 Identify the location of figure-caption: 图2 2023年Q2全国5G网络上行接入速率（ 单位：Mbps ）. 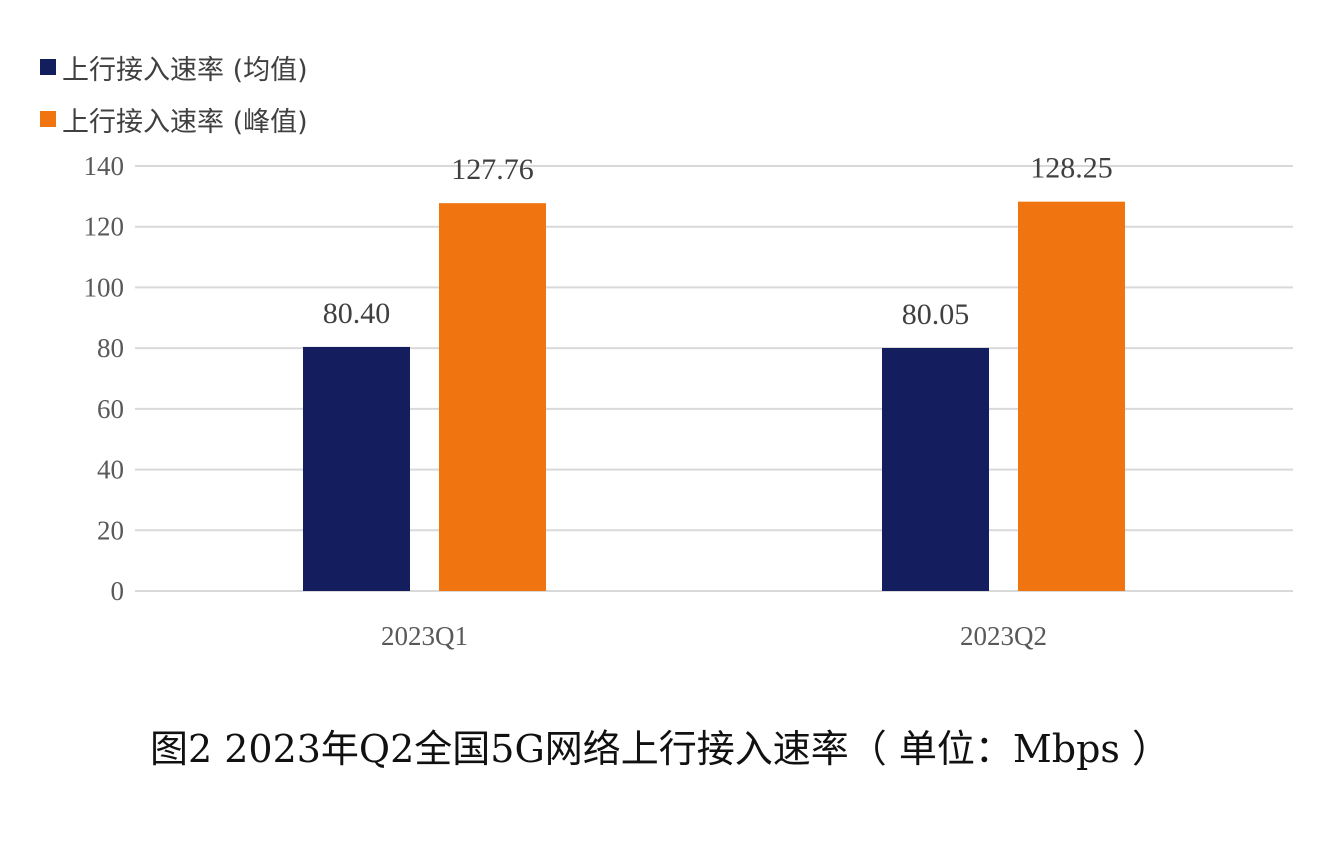
(660, 749).